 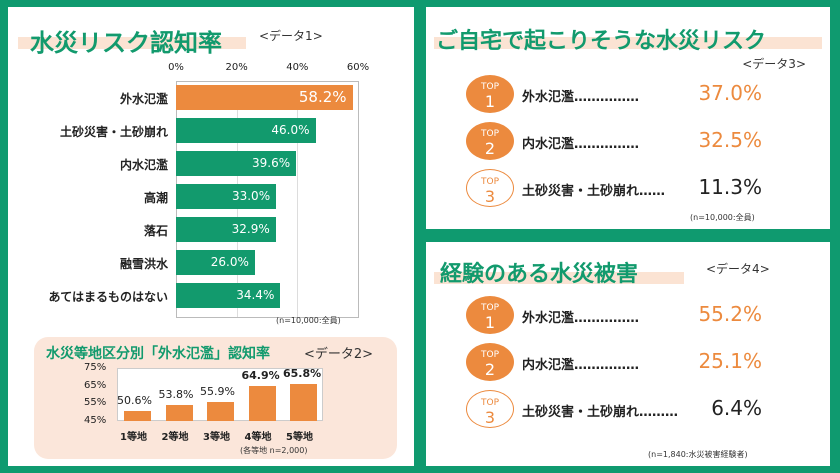 I want to click on data3-tag: <データ3>, so click(x=774, y=64).